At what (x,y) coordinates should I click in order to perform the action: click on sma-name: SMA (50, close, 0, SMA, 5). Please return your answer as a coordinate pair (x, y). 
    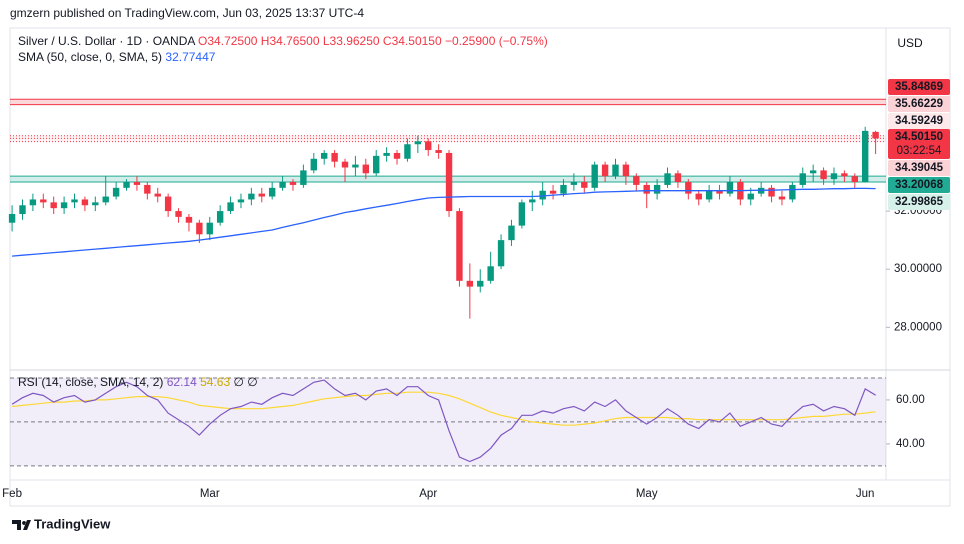
    Looking at the image, I should click on (90, 57).